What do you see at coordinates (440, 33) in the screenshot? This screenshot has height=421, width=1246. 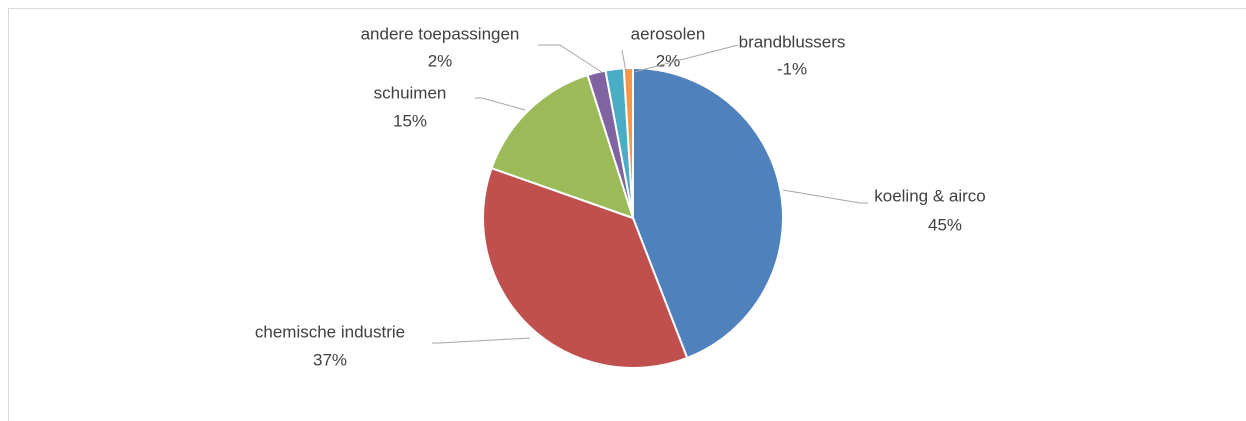 I see `slice-label: andere toepassingen` at bounding box center [440, 33].